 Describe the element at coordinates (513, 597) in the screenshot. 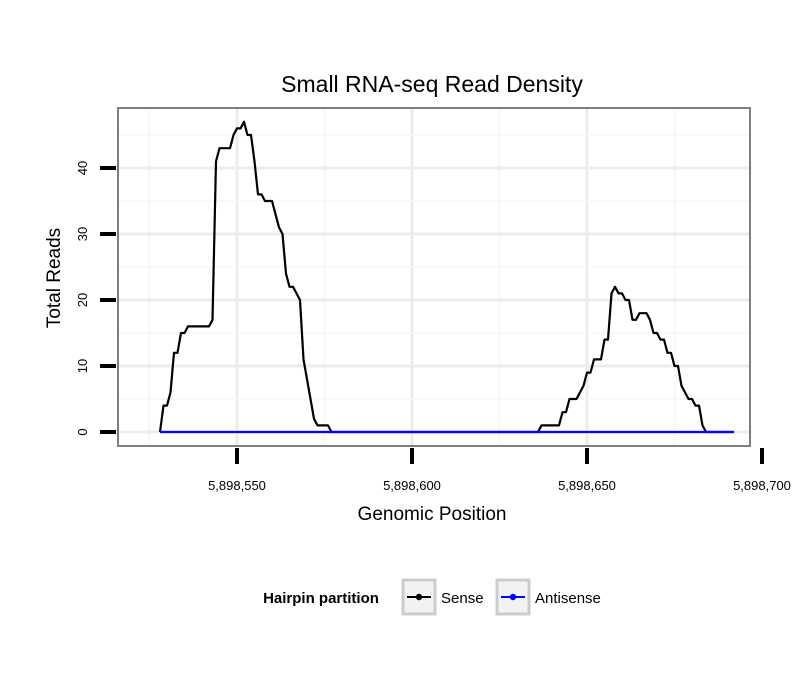

I see `legend-key-point-antisense` at that location.